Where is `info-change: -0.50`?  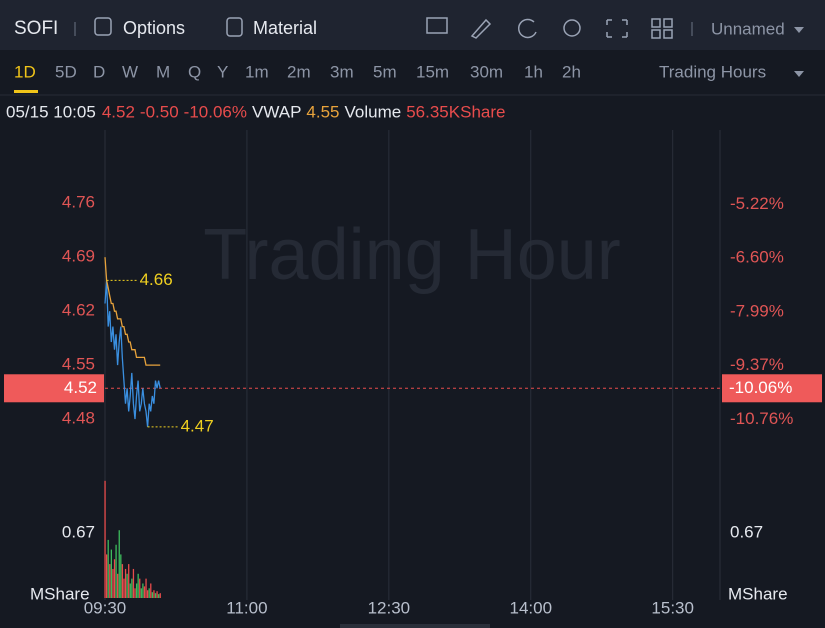
info-change: -0.50 is located at coordinates (159, 111).